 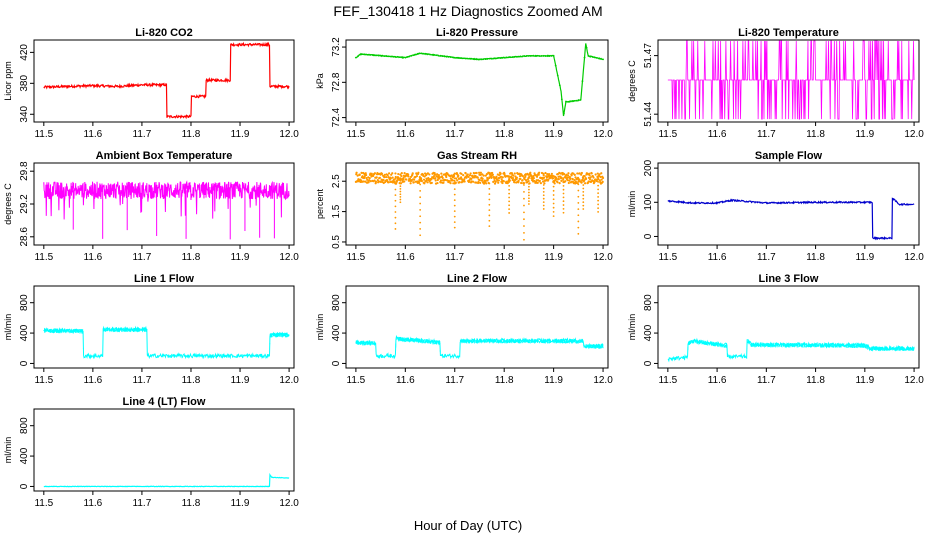 What do you see at coordinates (320, 203) in the screenshot?
I see `y-axis-label: percent` at bounding box center [320, 203].